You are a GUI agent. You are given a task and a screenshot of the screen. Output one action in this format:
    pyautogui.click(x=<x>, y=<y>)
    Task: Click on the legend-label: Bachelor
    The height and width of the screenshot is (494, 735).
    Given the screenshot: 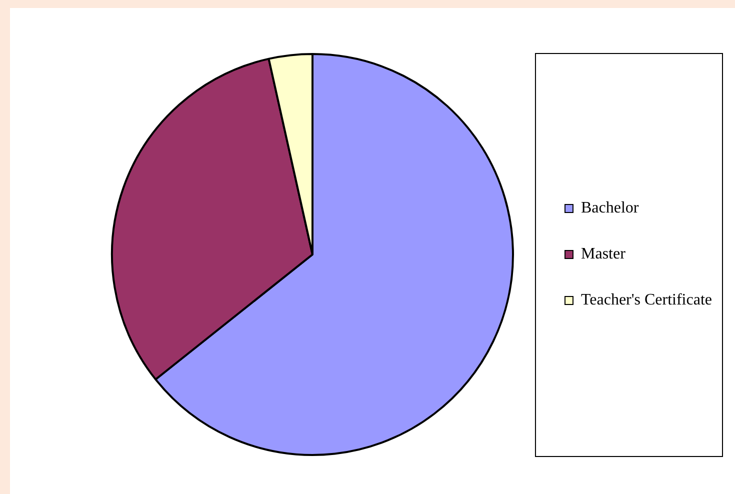 What is the action you would take?
    pyautogui.click(x=610, y=208)
    